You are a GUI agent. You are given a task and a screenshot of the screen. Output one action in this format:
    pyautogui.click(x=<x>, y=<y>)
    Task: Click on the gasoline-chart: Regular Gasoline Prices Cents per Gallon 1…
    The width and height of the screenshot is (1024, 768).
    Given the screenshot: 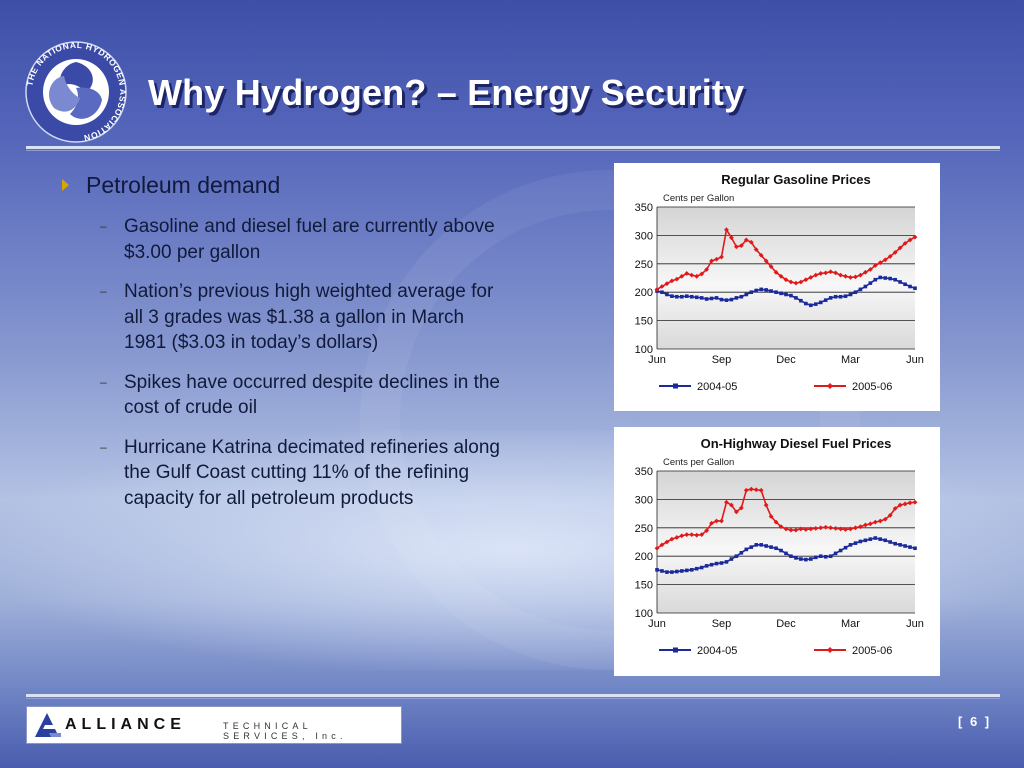 What is the action you would take?
    pyautogui.click(x=777, y=287)
    